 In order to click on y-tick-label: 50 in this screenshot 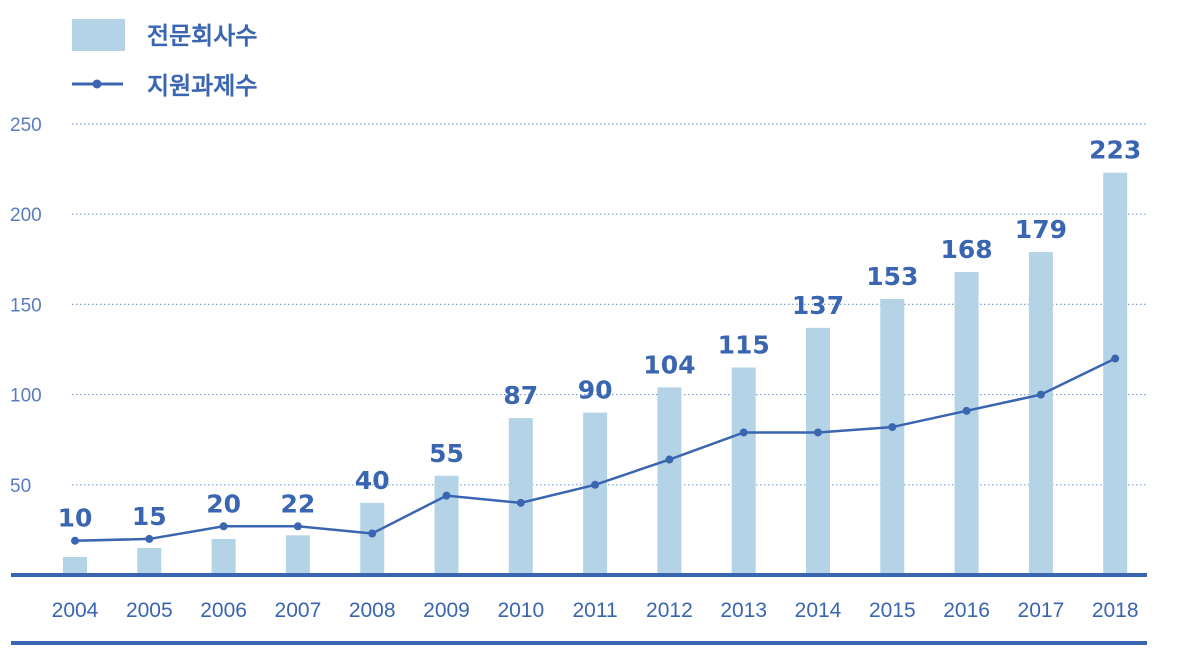, I will do `click(20, 486)`.